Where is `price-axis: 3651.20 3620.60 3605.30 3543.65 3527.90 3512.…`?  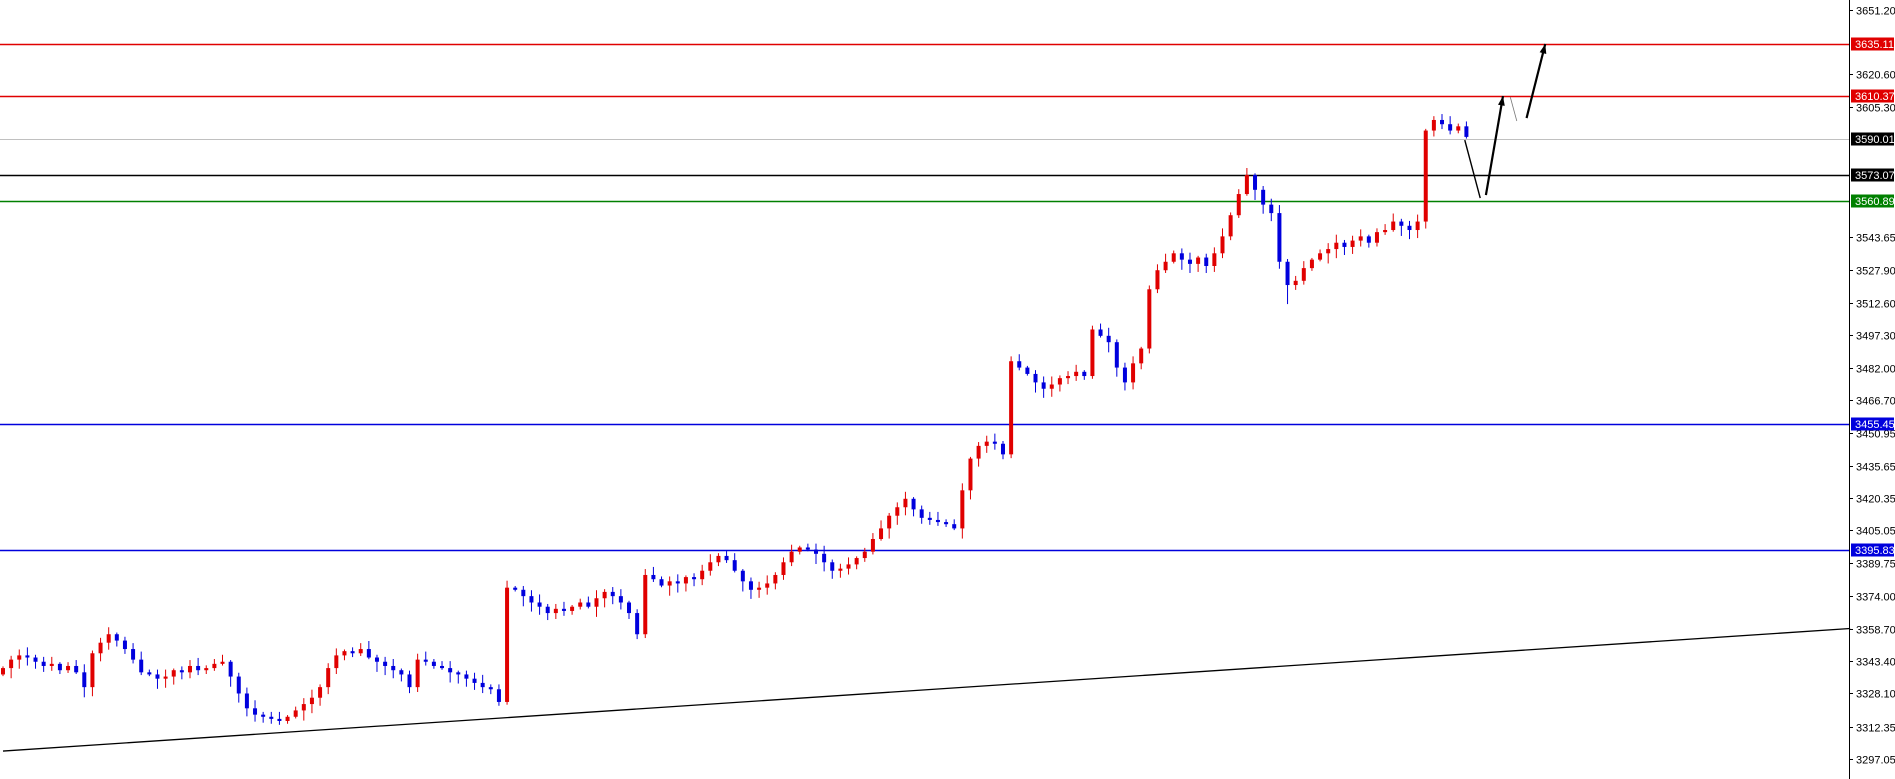 price-axis: 3651.20 3620.60 3605.30 3543.65 3527.90 3512.… is located at coordinates (1872, 386).